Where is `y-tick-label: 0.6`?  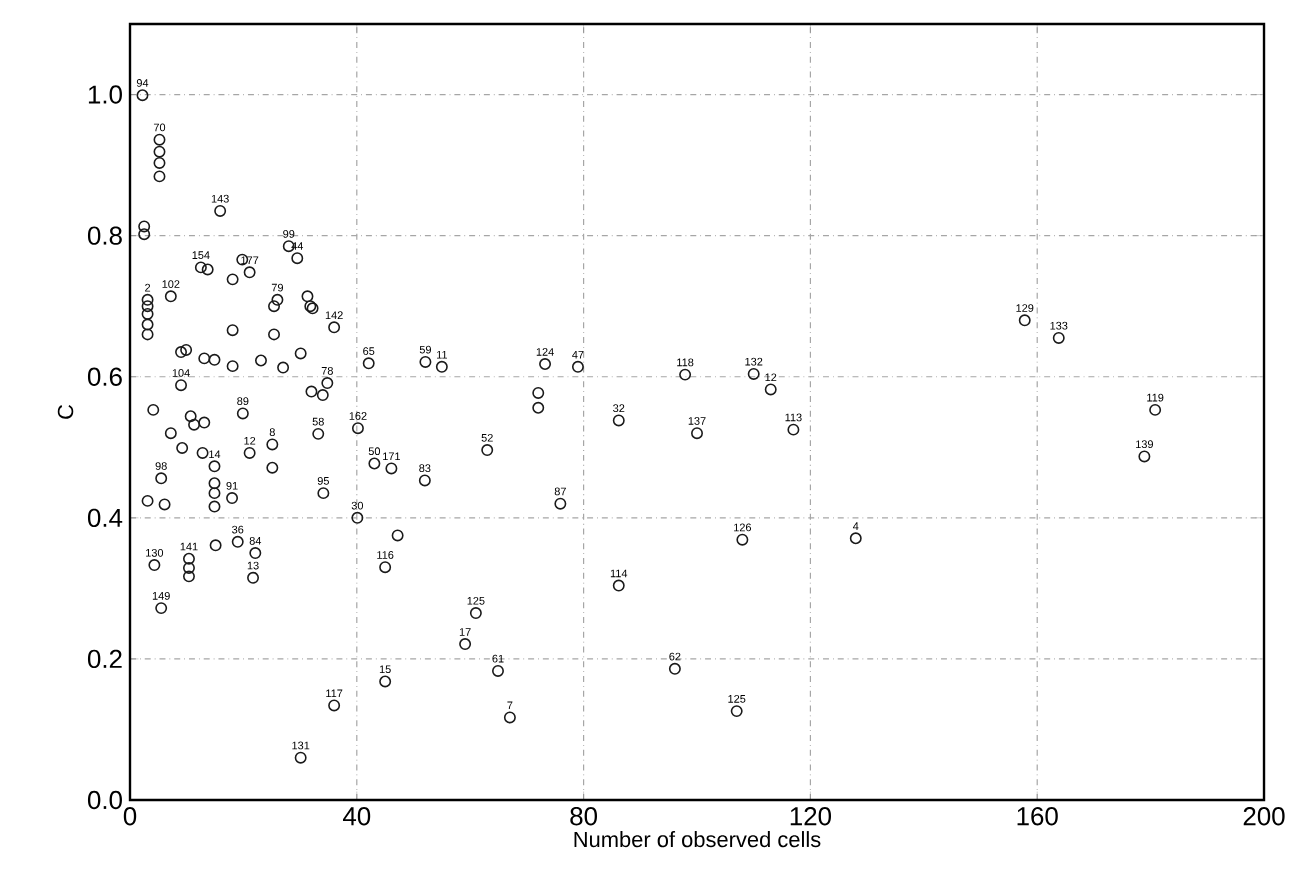
y-tick-label: 0.6 is located at coordinates (104, 376).